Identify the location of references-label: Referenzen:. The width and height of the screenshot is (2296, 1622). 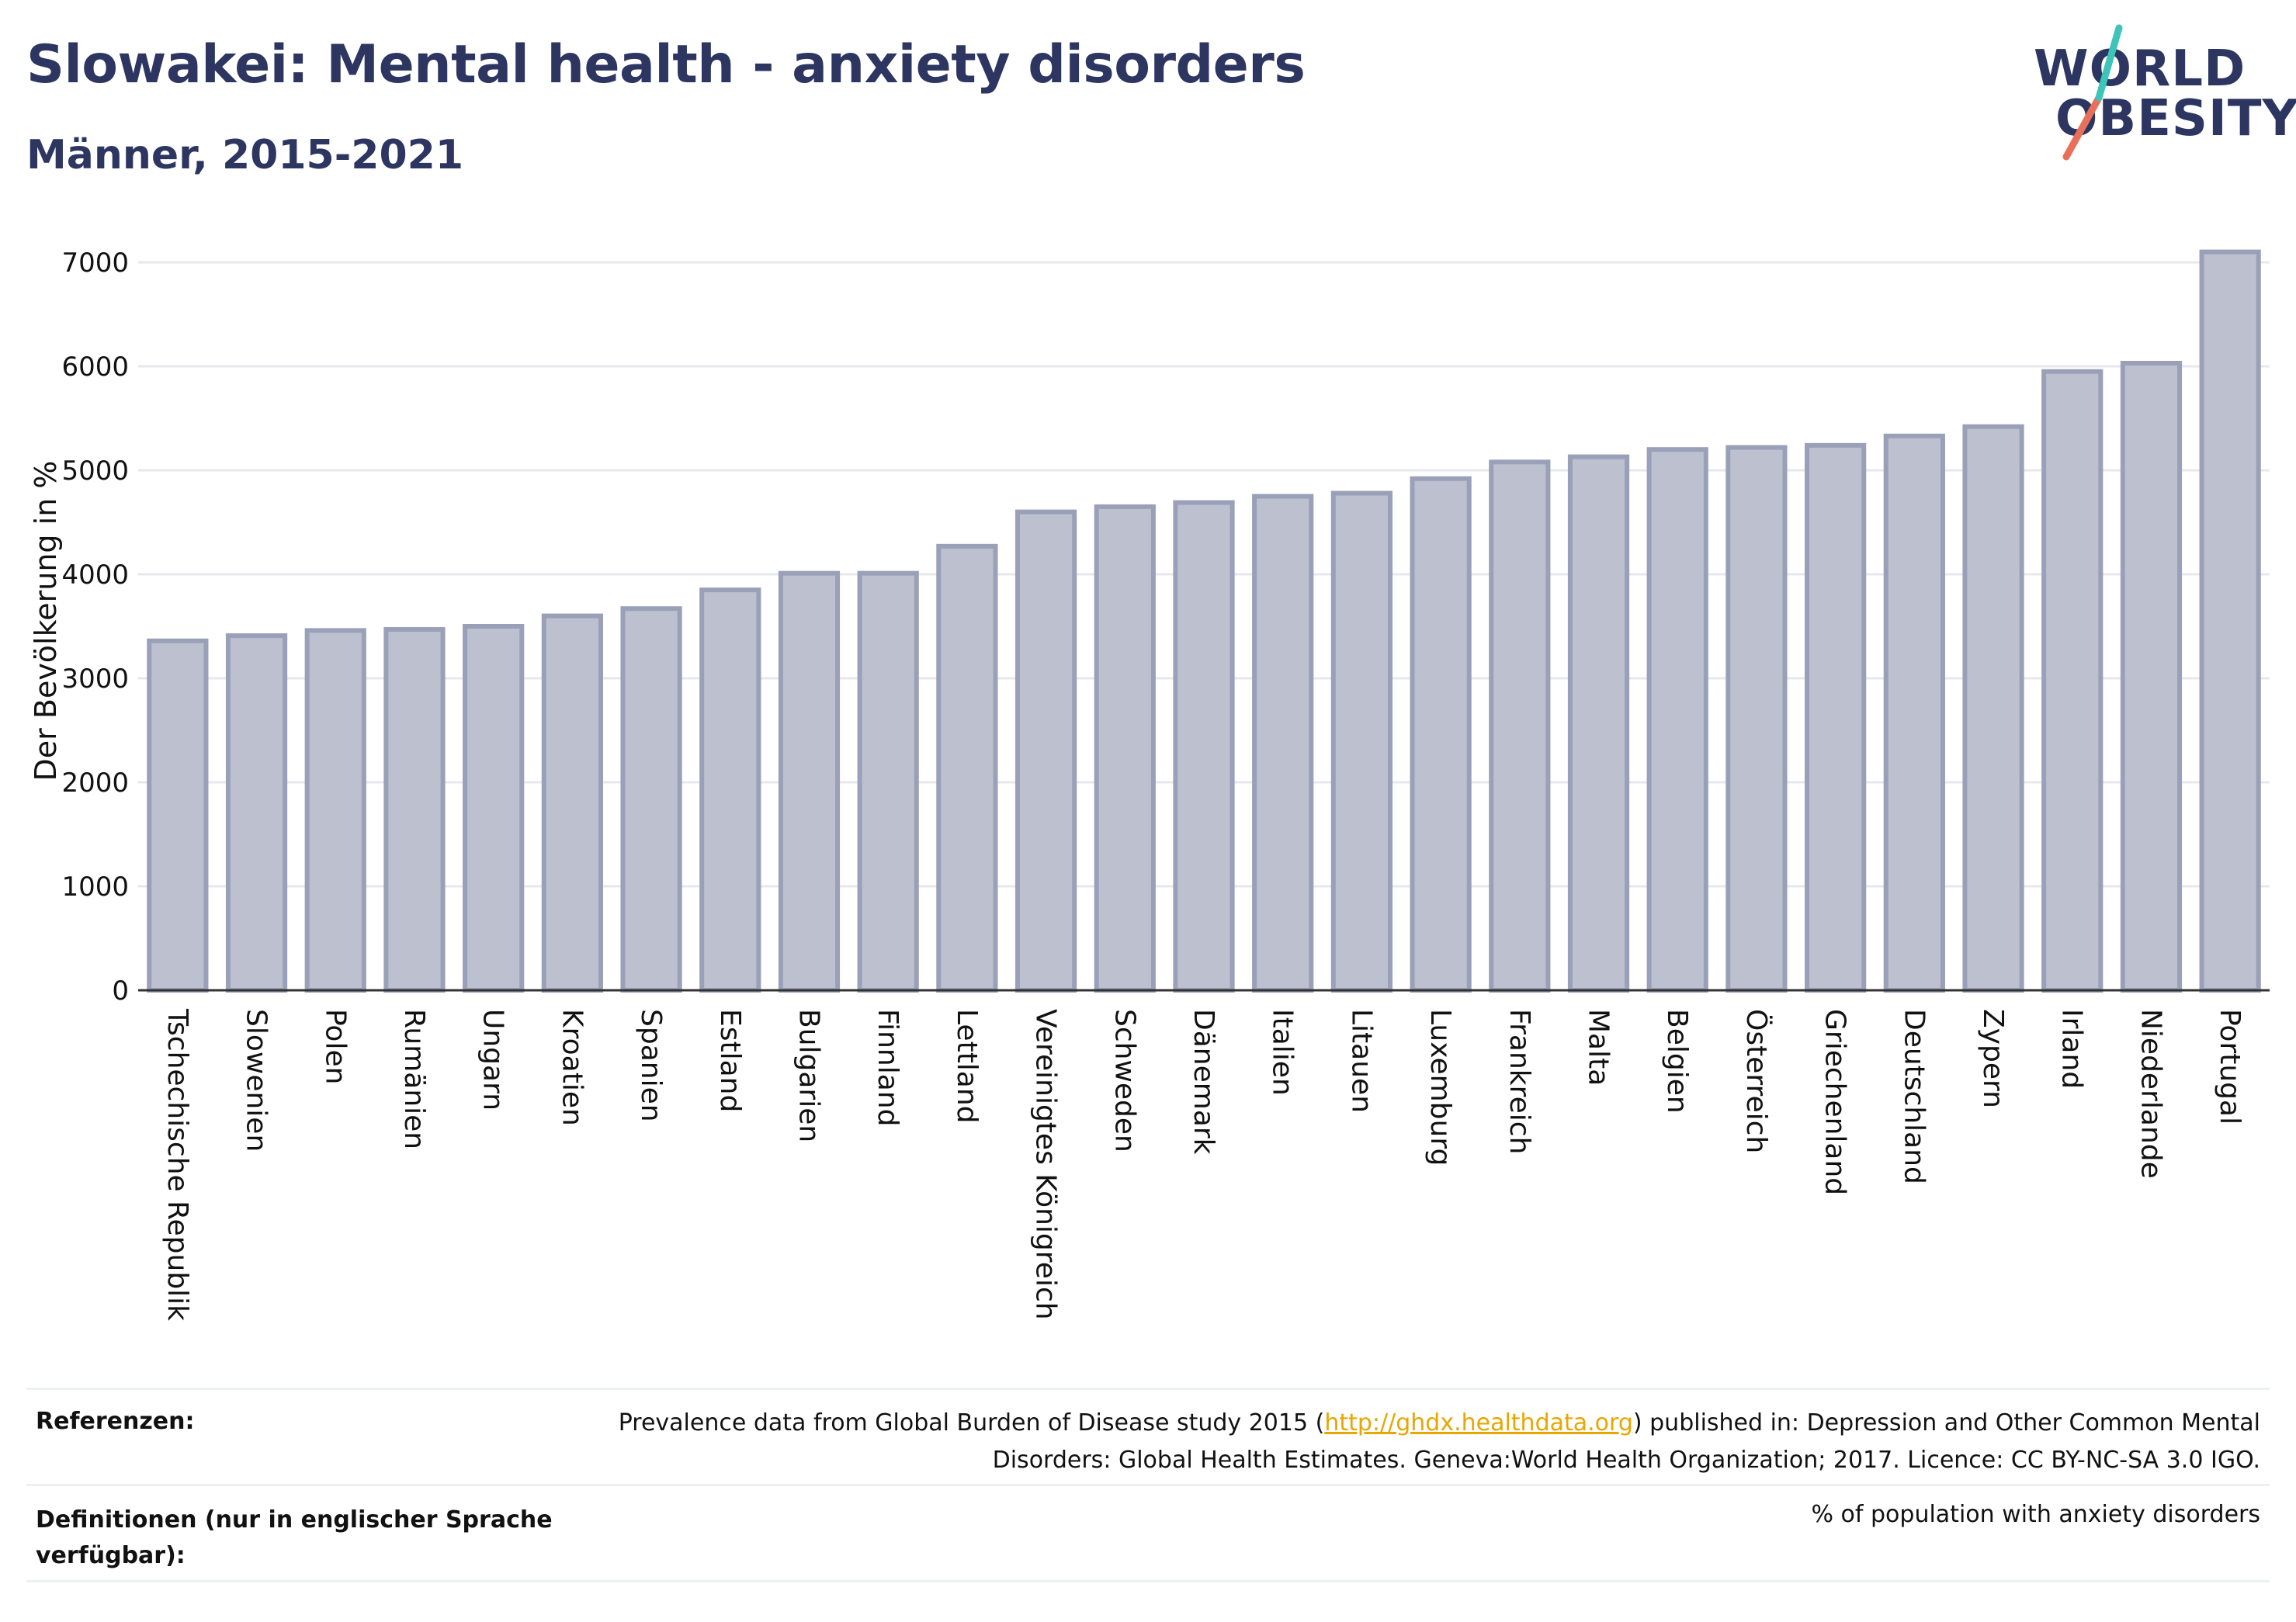
(115, 1421).